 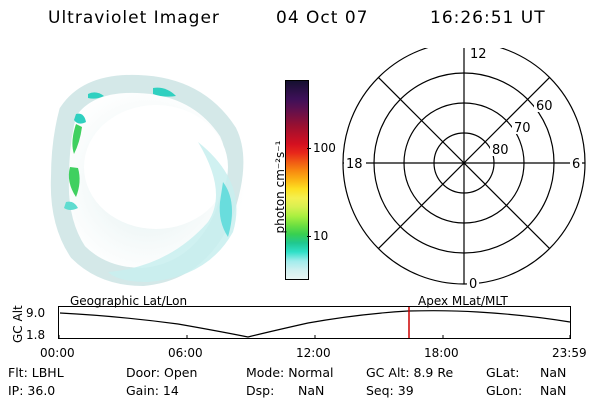 I want to click on green-arc-lower, so click(x=74, y=182).